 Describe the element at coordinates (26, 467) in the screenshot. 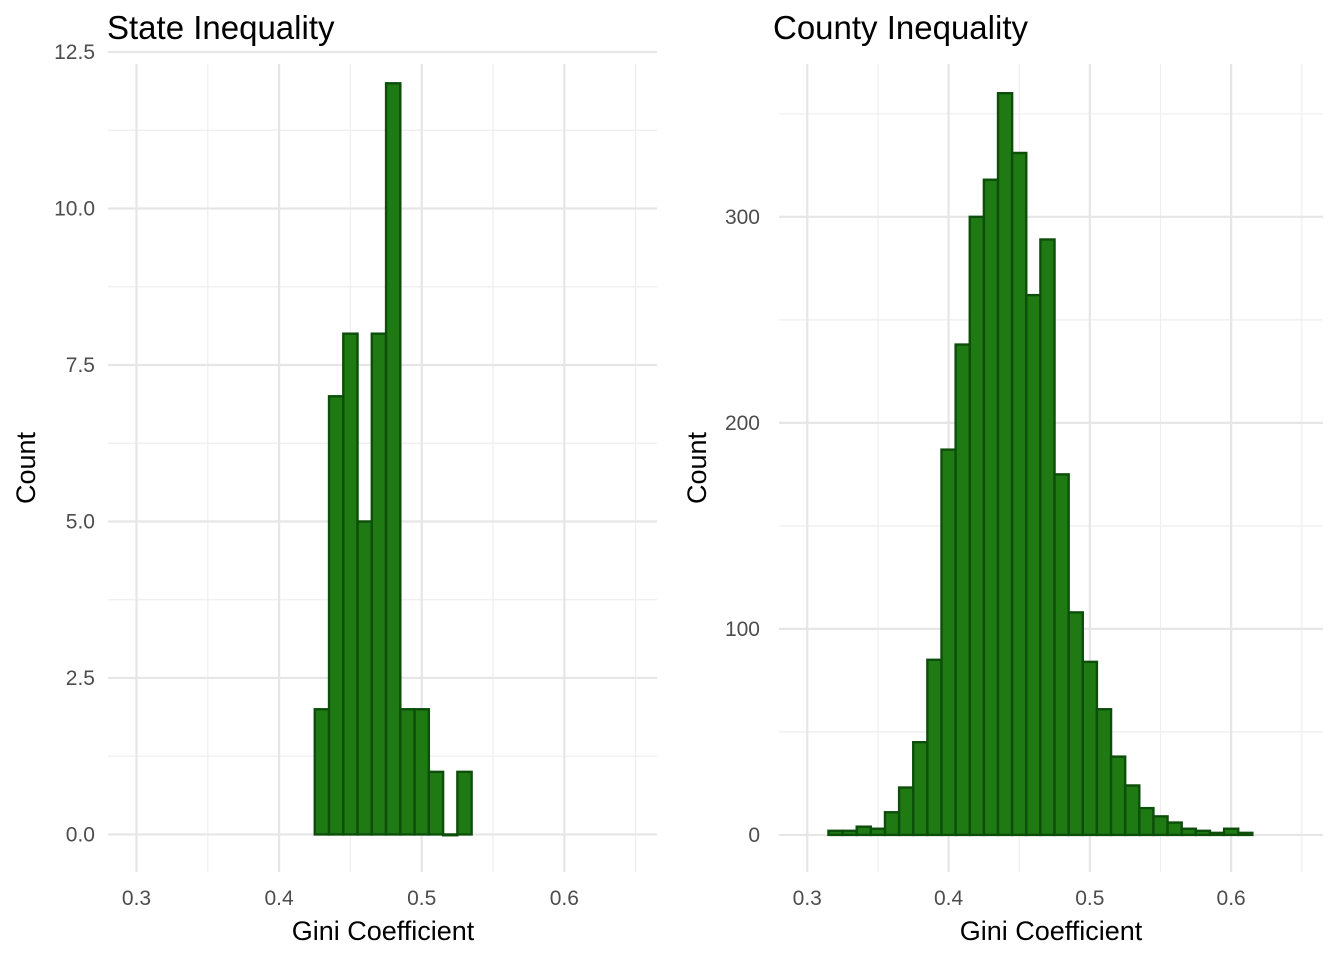

I see `state-y-axis-title: Count` at that location.